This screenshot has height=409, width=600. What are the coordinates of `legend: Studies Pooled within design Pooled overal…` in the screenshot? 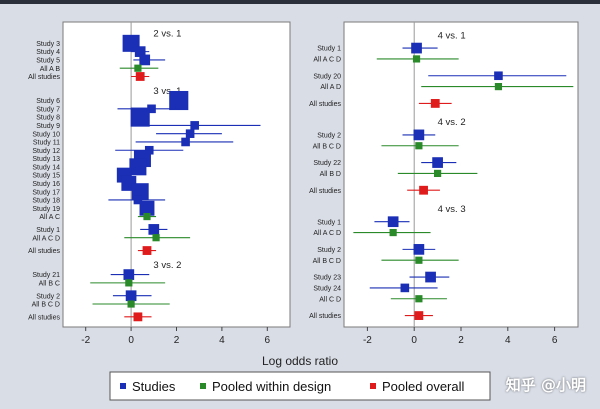 It's located at (300, 386).